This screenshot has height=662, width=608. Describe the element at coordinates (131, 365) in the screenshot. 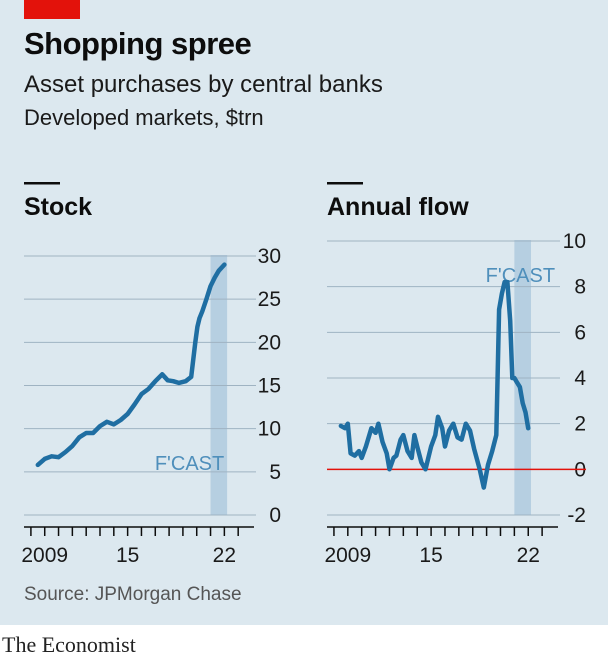

I see `stock-series-line` at that location.